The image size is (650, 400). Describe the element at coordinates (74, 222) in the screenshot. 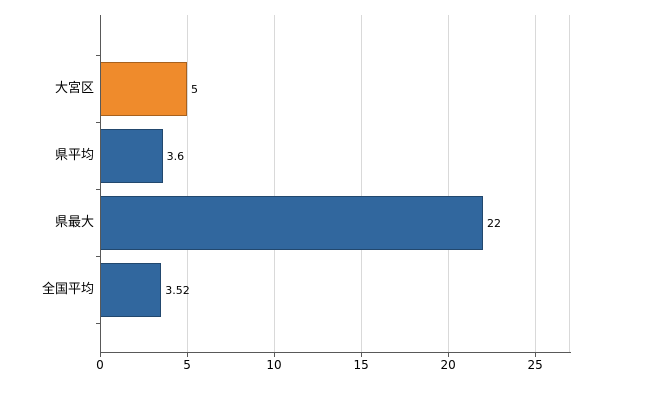

I see `category-label: 県最大` at that location.